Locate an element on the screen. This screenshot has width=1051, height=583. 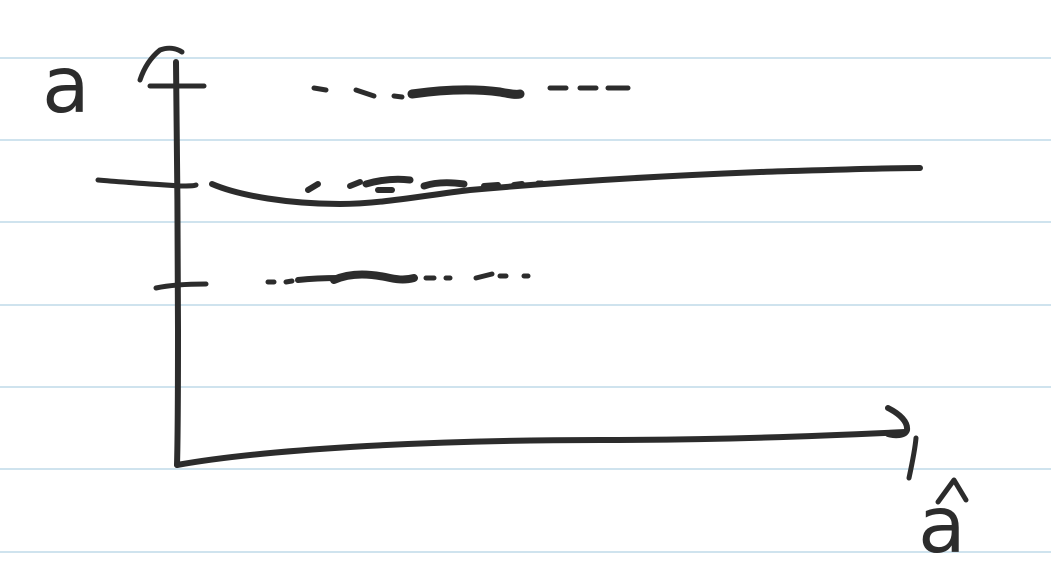
x-axis-label: a is located at coordinates (942, 526).